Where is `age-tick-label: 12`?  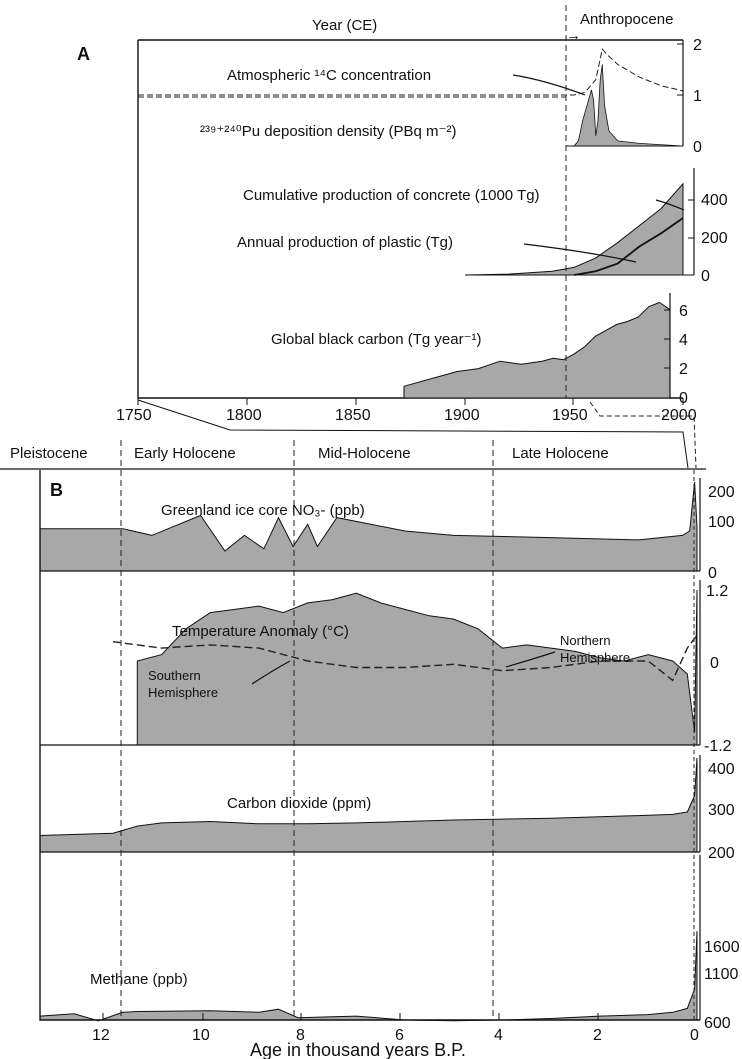 age-tick-label: 12 is located at coordinates (101, 1035).